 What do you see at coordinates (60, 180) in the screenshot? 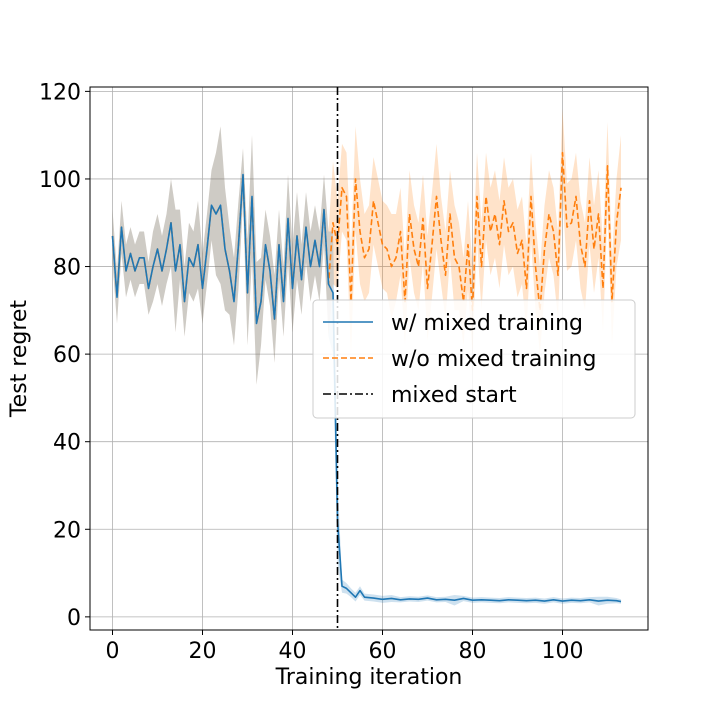
I see `y-tick-label: 100` at bounding box center [60, 180].